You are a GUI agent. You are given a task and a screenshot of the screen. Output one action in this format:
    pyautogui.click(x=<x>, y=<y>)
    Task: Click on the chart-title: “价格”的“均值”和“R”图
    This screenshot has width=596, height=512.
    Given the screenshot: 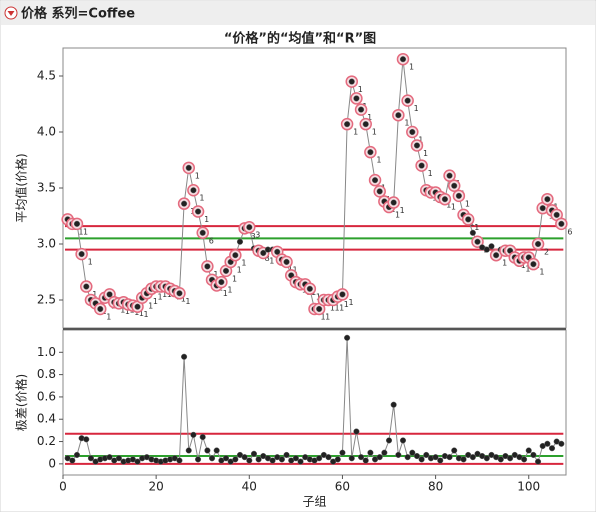 What is the action you would take?
    pyautogui.click(x=300, y=39)
    